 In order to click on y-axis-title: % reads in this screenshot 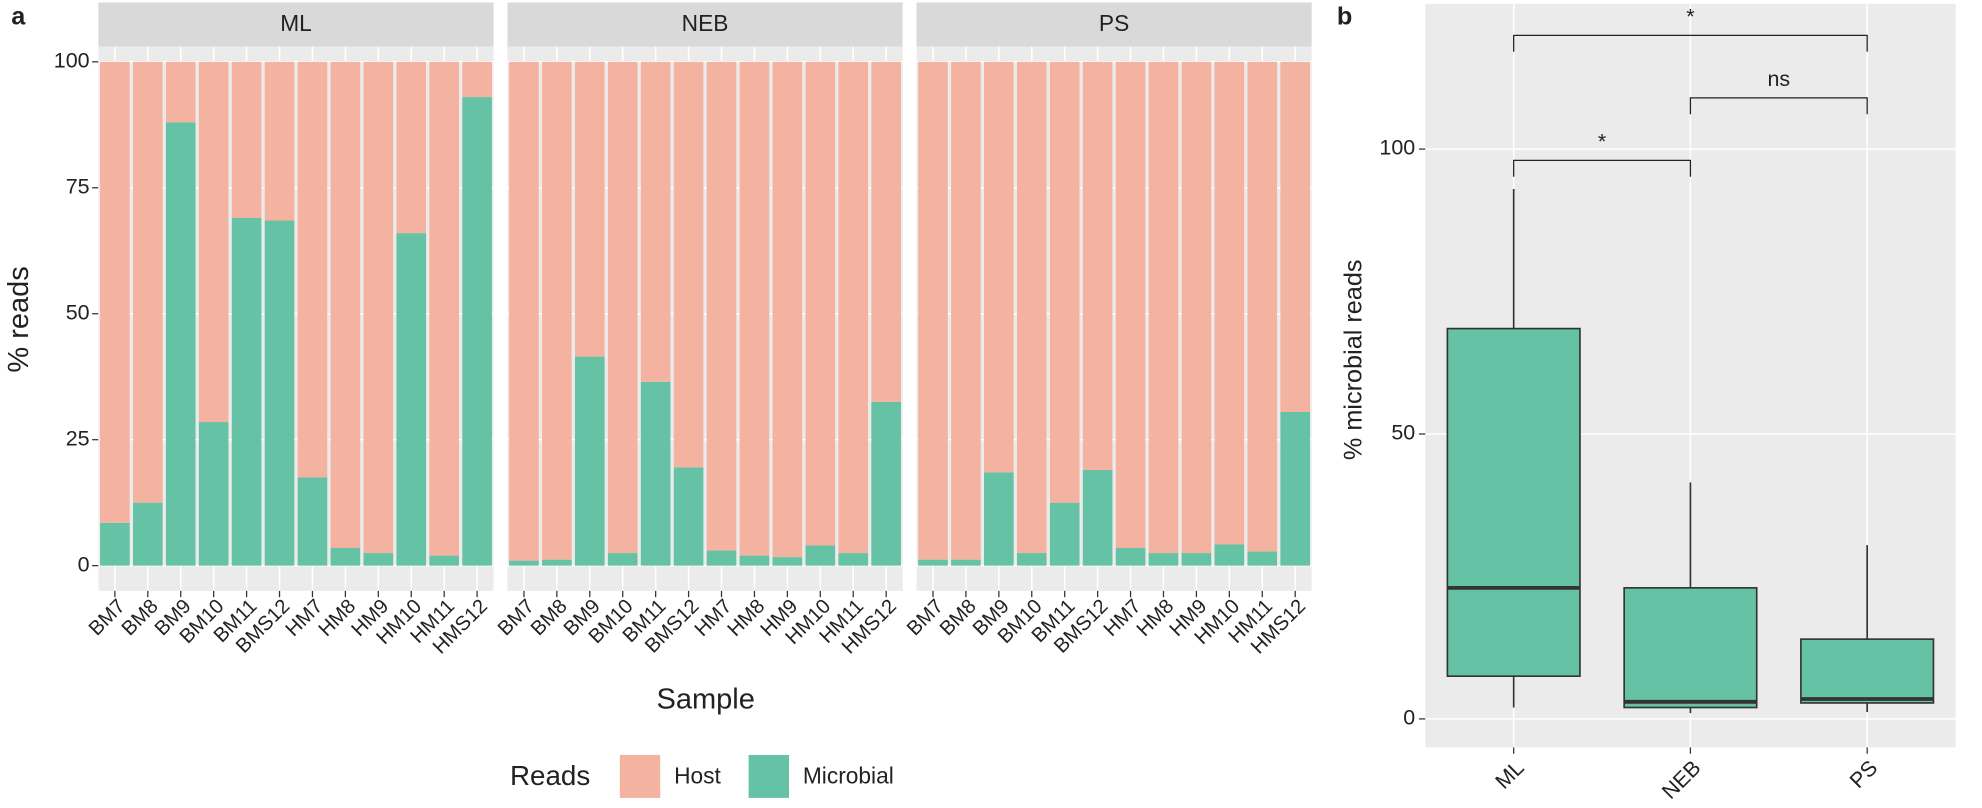, I will do `click(19, 319)`.